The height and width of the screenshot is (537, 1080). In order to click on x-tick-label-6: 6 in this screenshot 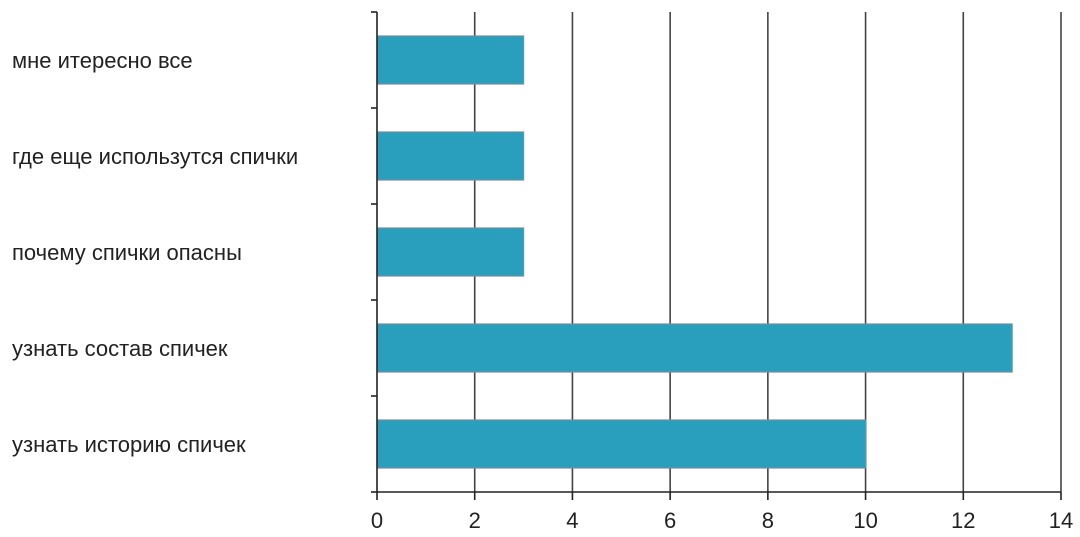, I will do `click(670, 520)`.